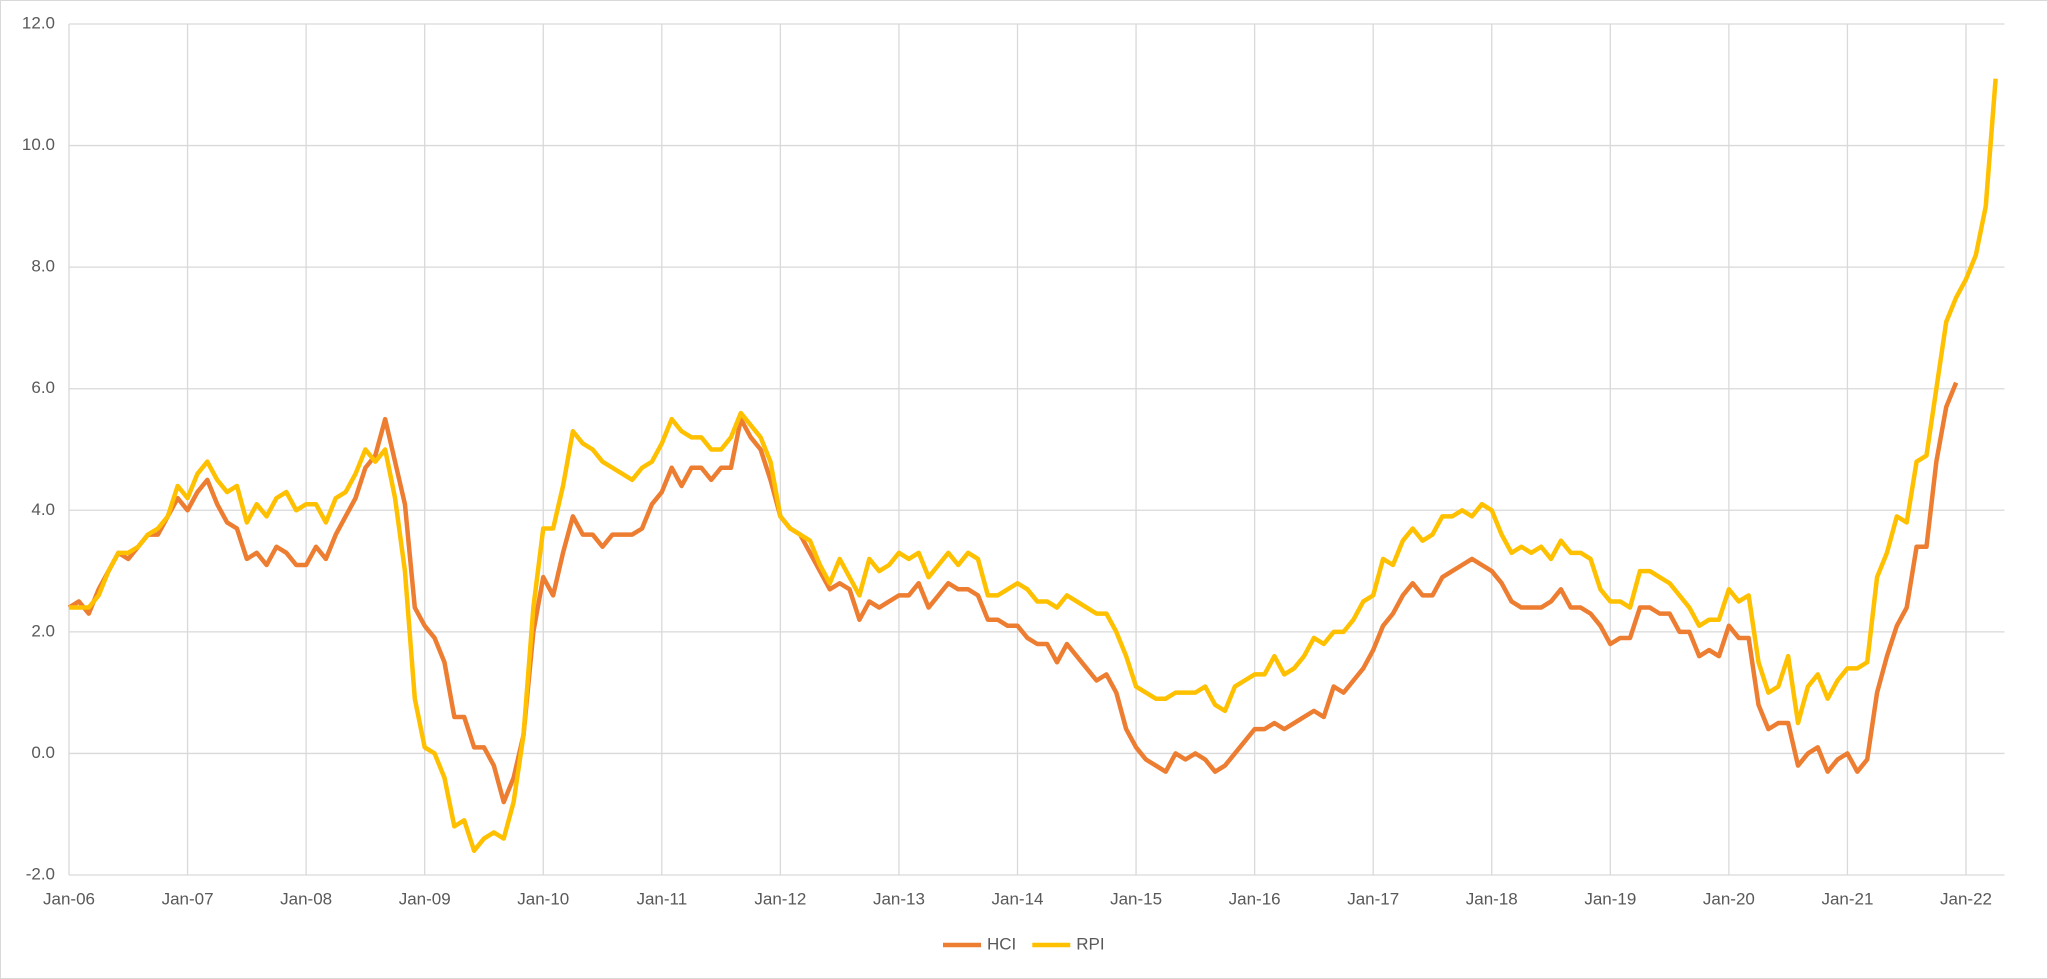  What do you see at coordinates (43, 752) in the screenshot?
I see `y-tick-label: 0.0` at bounding box center [43, 752].